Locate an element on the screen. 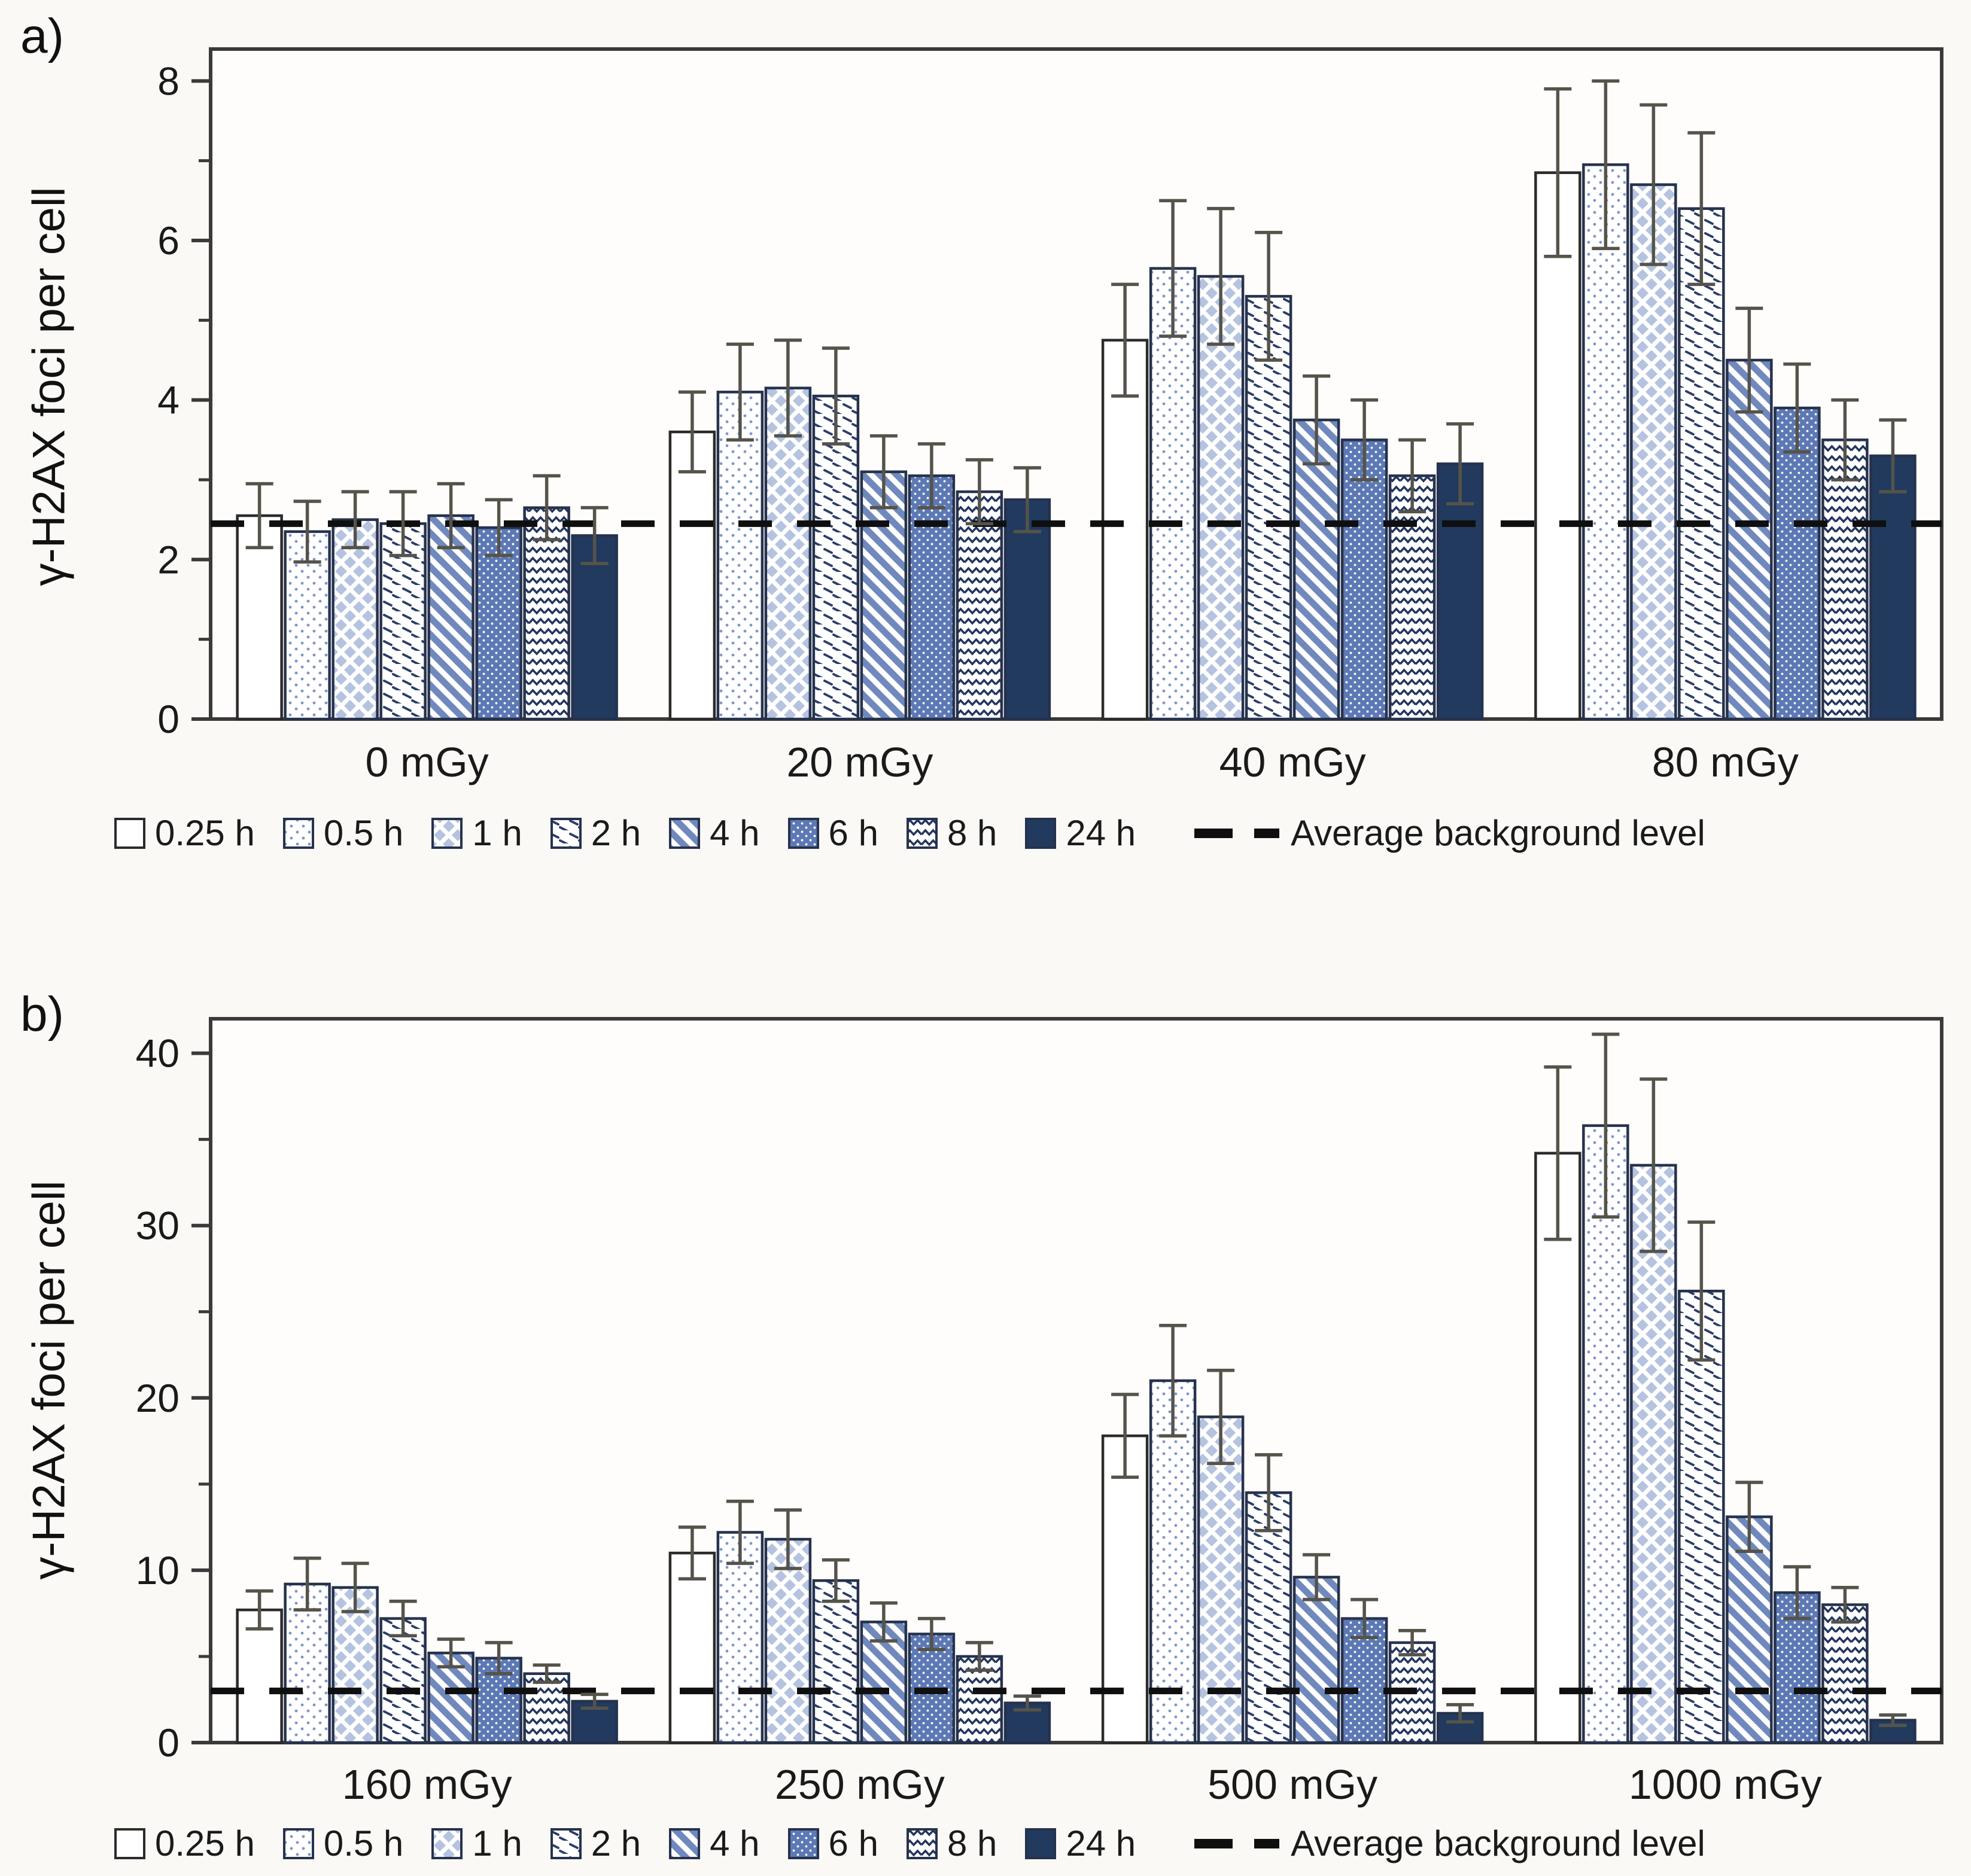  legend-swatch-dotted-dark-blue-icon is located at coordinates (803, 833).